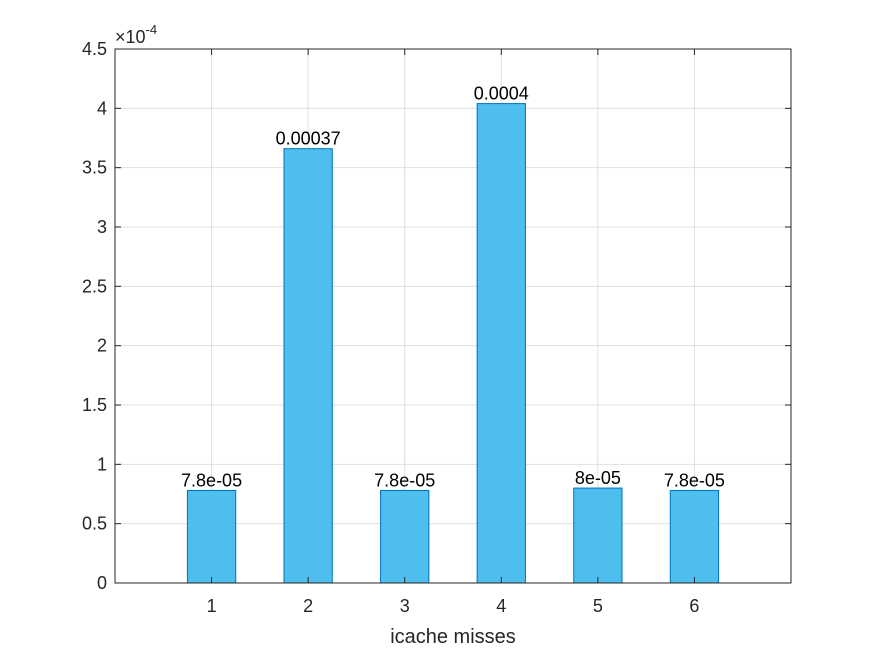 Image resolution: width=875 pixels, height=656 pixels. Describe the element at coordinates (501, 606) in the screenshot. I see `x-tick-label: 4` at that location.